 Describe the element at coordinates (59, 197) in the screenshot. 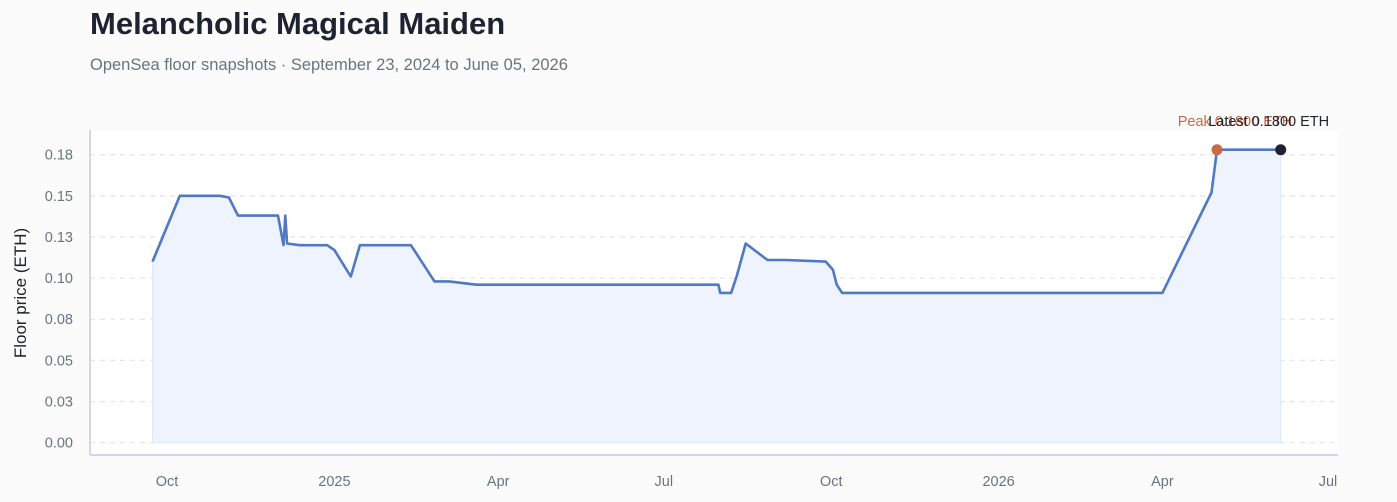

I see `y-tick-label: 0.15` at that location.